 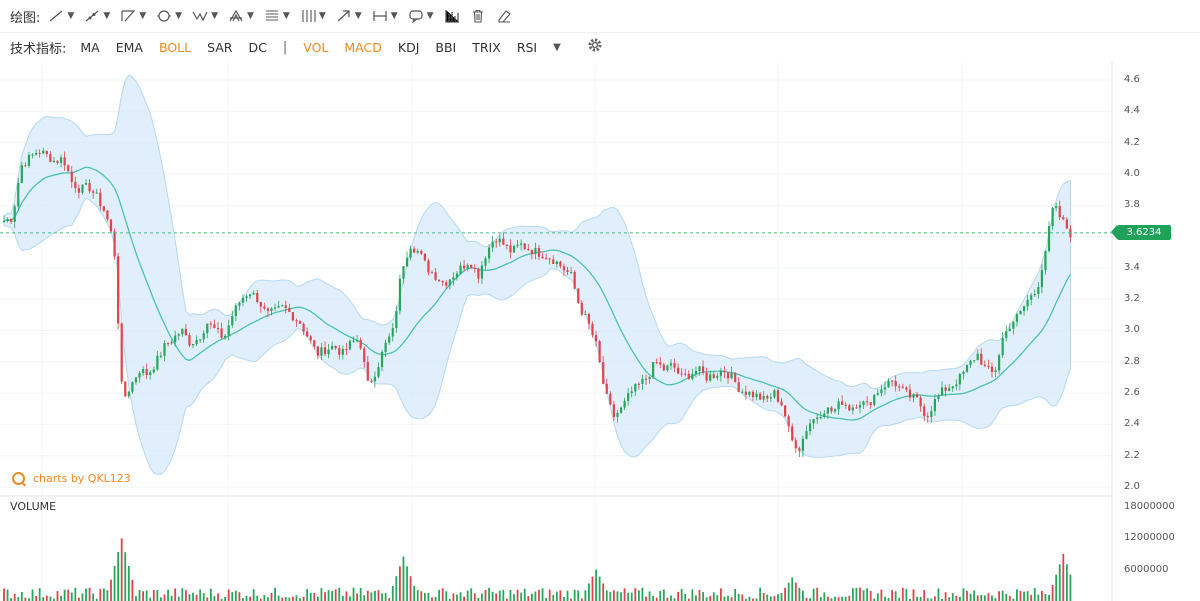 What do you see at coordinates (257, 47) in the screenshot?
I see `indicator-dc: DC` at bounding box center [257, 47].